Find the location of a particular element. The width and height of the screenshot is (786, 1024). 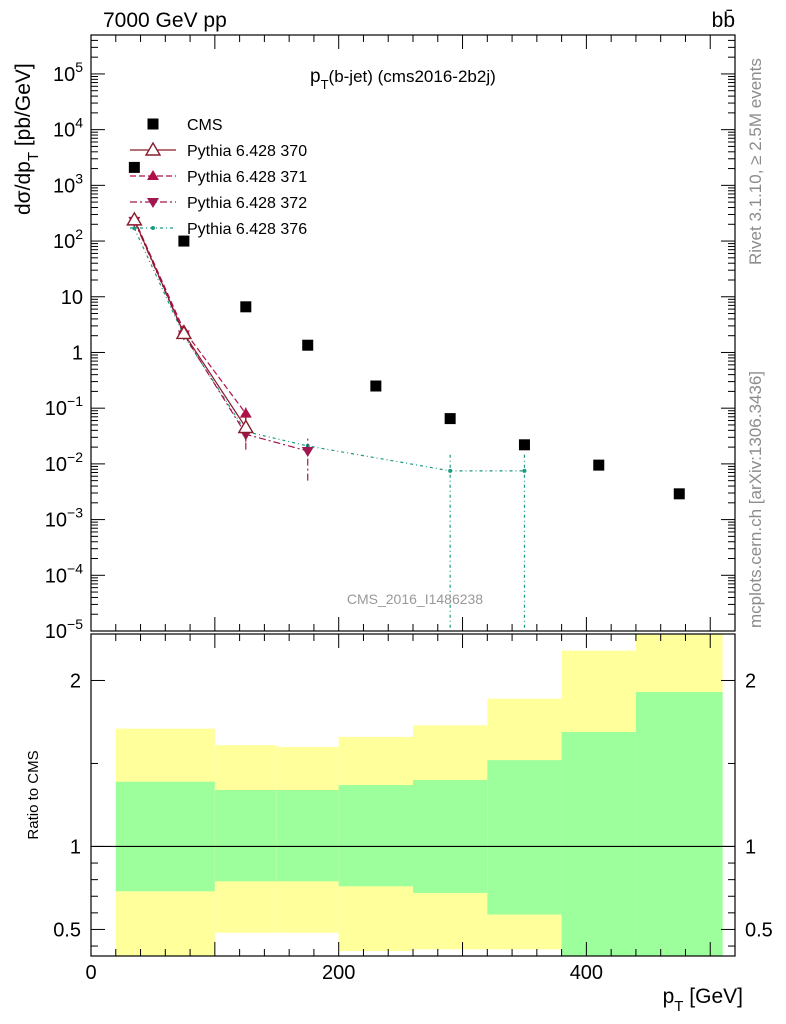

y-tick-label-exponent: −4 is located at coordinates (75, 568).